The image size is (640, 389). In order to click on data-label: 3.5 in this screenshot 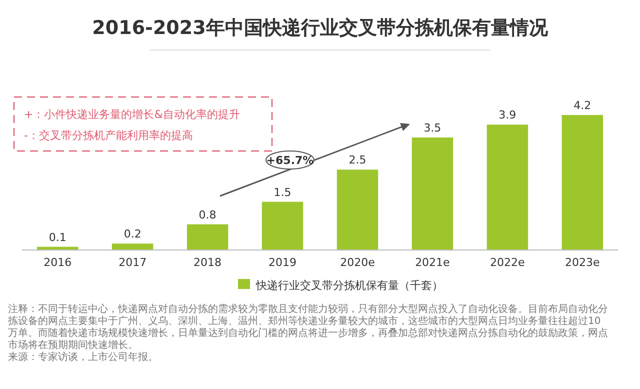, I will do `click(433, 128)`.